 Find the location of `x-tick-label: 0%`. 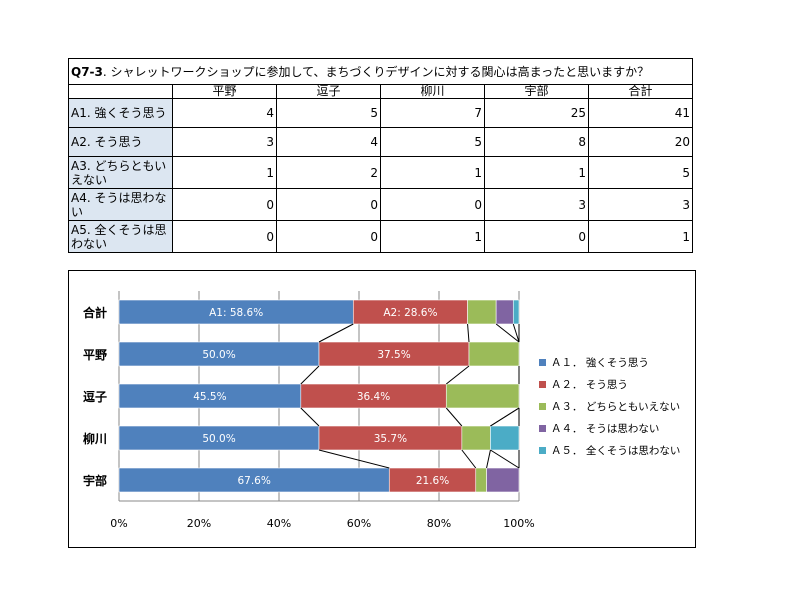

x-tick-label: 0% is located at coordinates (118, 523).